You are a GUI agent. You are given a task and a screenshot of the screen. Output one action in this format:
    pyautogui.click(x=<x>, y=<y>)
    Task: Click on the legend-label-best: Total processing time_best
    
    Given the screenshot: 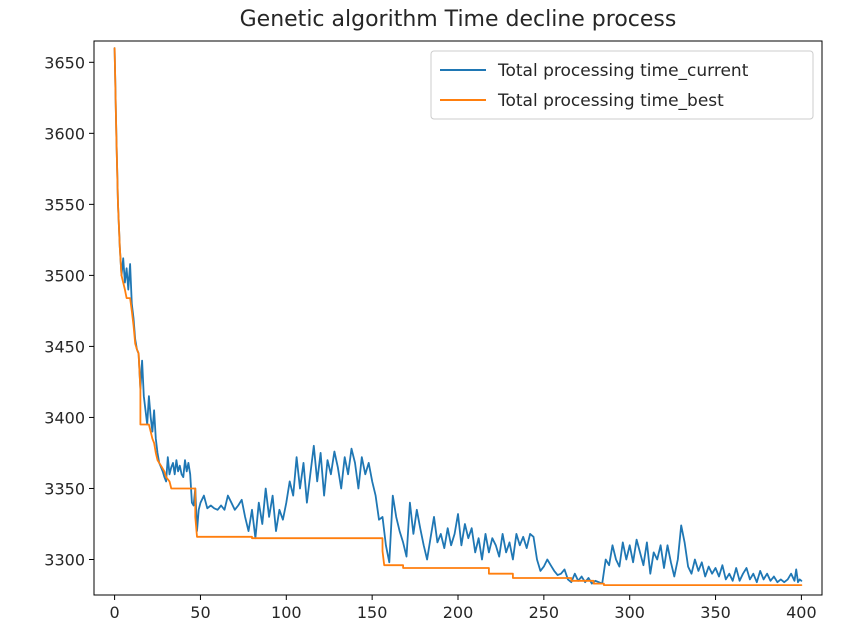 What is the action you would take?
    pyautogui.click(x=610, y=101)
    